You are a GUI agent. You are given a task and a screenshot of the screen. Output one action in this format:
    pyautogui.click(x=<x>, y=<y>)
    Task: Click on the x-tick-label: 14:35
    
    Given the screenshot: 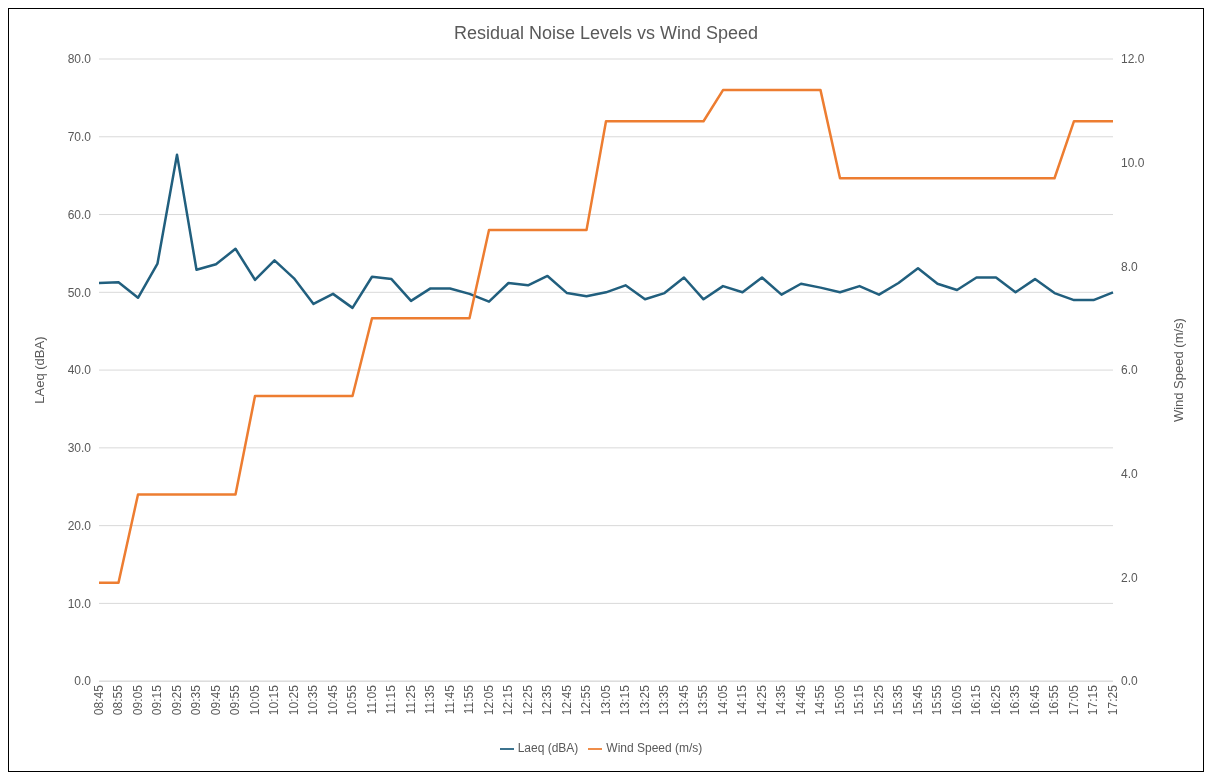 What is the action you would take?
    pyautogui.click(x=781, y=700)
    